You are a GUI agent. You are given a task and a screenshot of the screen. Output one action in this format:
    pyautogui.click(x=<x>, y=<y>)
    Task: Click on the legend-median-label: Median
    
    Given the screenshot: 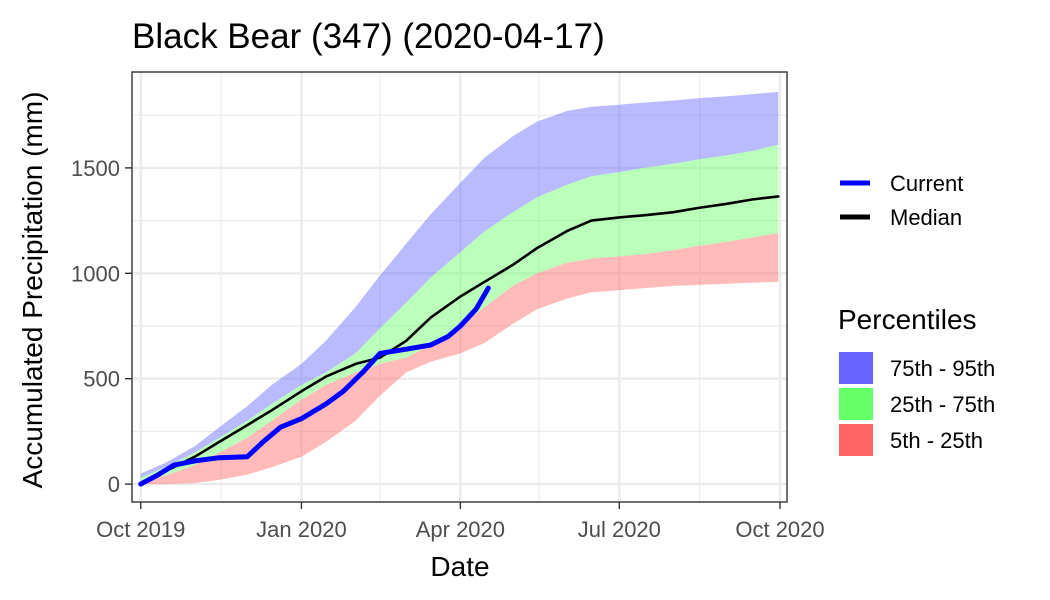 What is the action you would take?
    pyautogui.click(x=926, y=217)
    